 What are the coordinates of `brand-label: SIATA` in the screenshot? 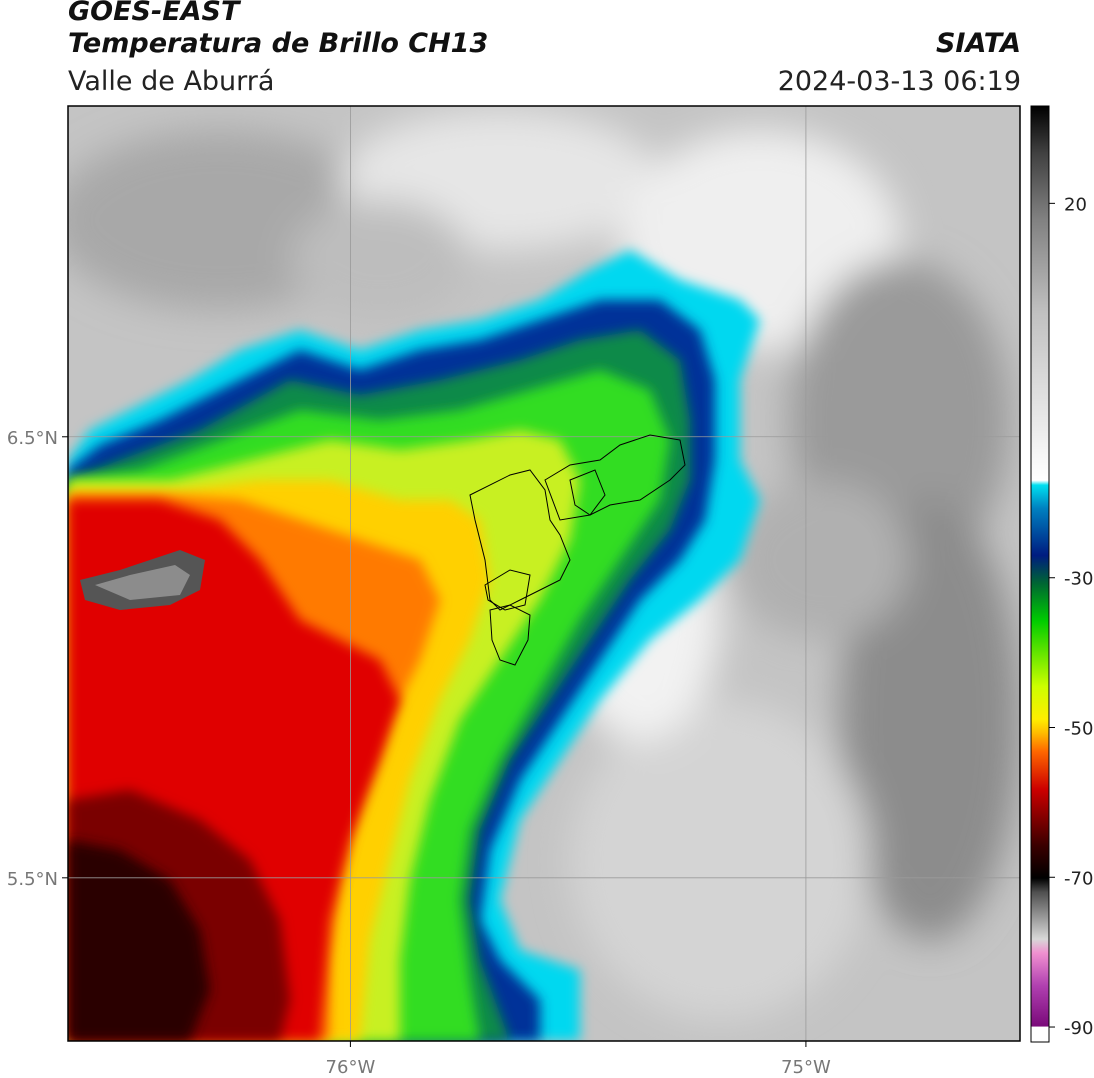 It's located at (978, 43).